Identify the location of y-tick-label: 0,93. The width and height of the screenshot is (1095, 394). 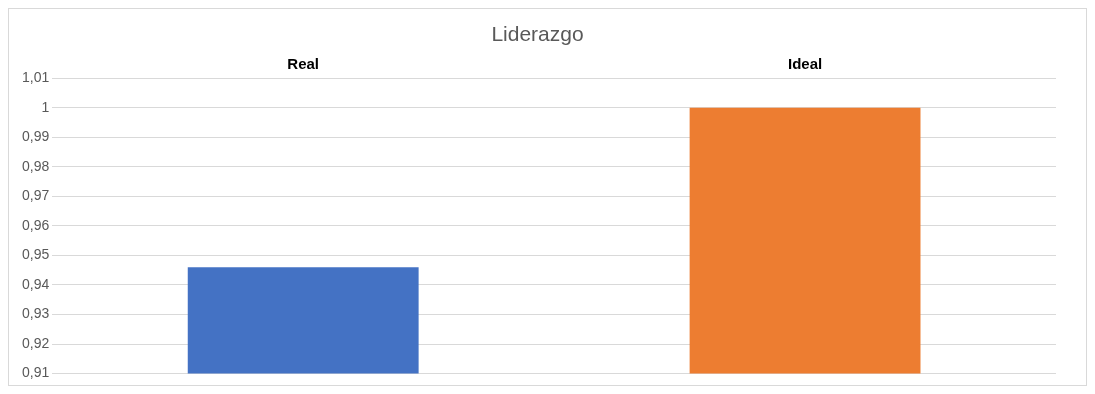
(36, 313).